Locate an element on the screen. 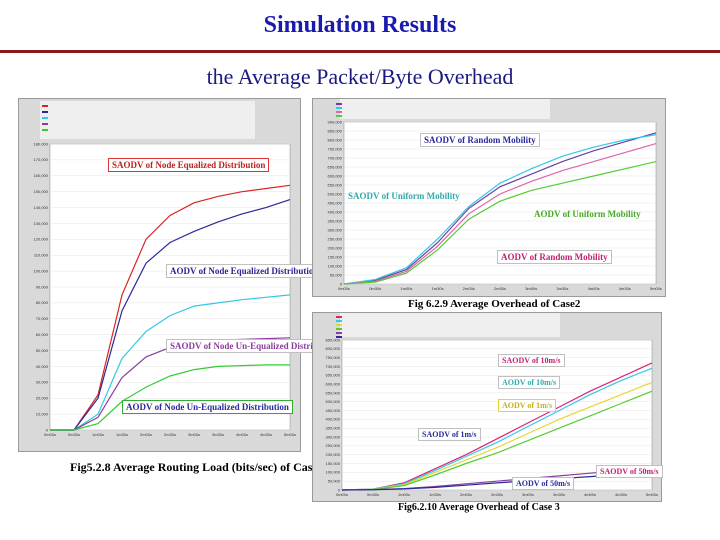  chart-3-y-tick-label: 200,000 is located at coordinates (333, 454).